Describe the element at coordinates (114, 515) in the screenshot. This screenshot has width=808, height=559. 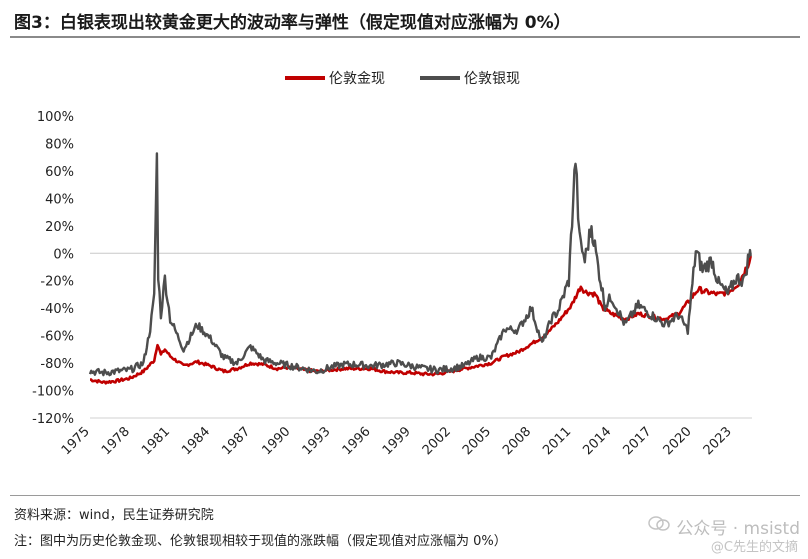
I see `data-source: 资料来源：wind，民生证券研究院` at that location.